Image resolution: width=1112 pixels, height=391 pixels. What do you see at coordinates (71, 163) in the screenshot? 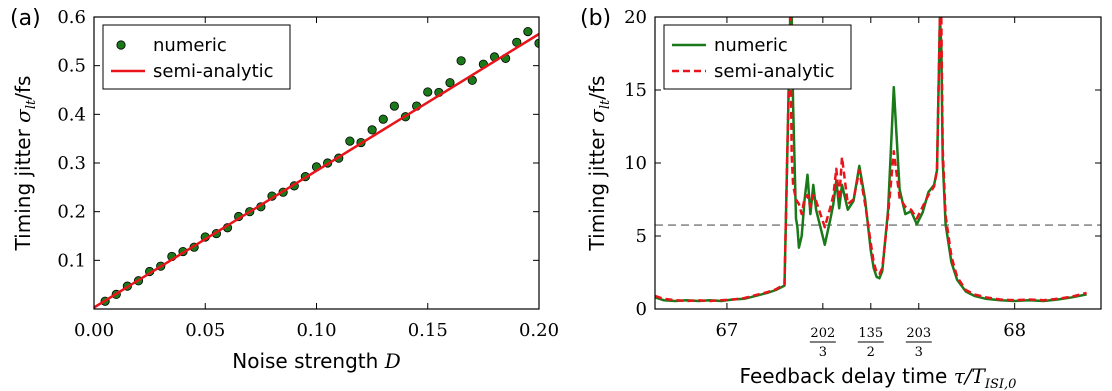
I see `y-tick-label: 0.3` at bounding box center [71, 163].